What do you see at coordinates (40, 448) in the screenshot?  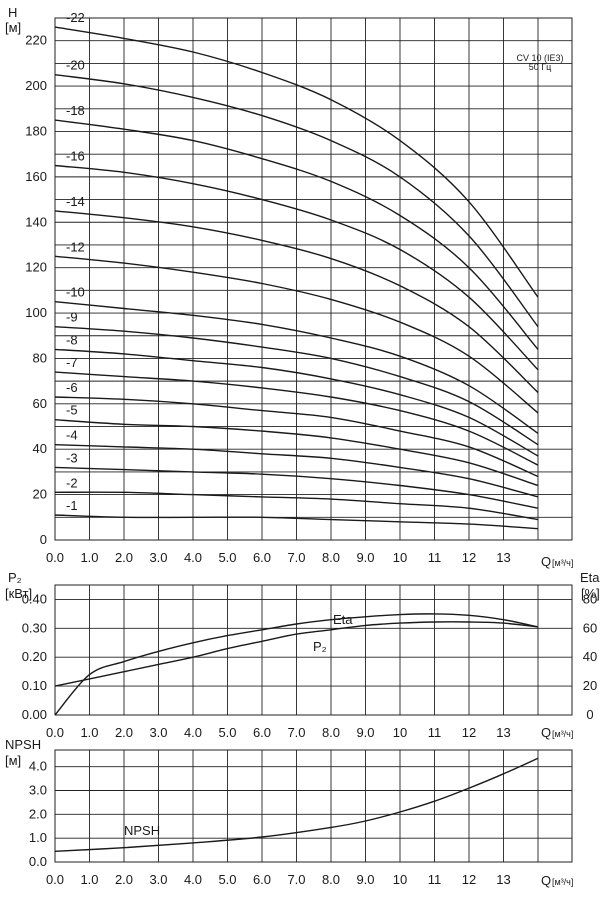 I see `y-tick-label: 40` at bounding box center [40, 448].